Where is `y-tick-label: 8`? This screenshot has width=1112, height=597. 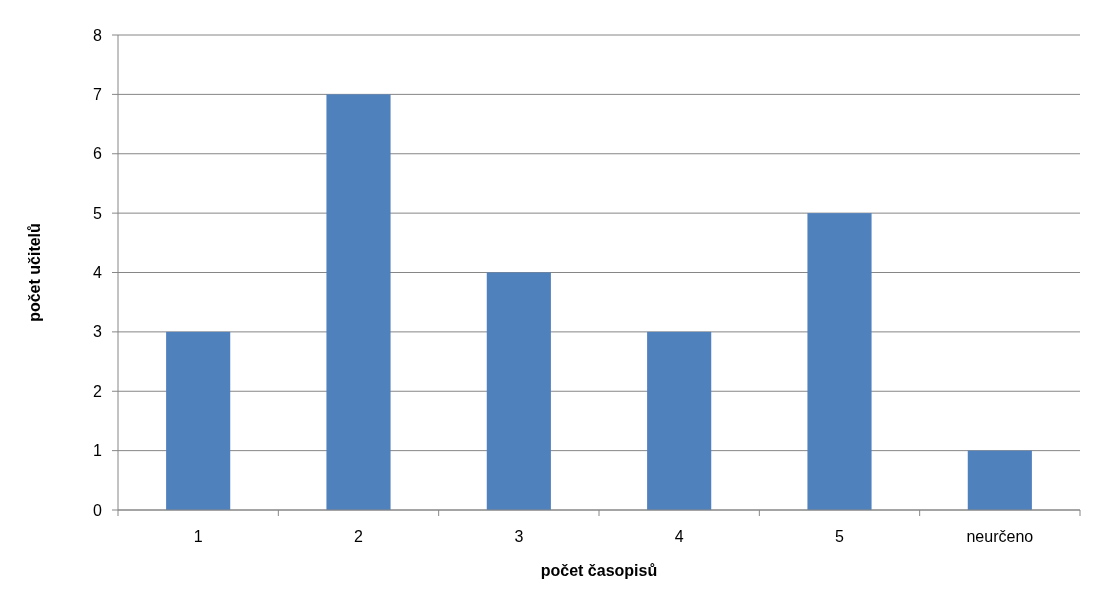 y-tick-label: 8 is located at coordinates (98, 35).